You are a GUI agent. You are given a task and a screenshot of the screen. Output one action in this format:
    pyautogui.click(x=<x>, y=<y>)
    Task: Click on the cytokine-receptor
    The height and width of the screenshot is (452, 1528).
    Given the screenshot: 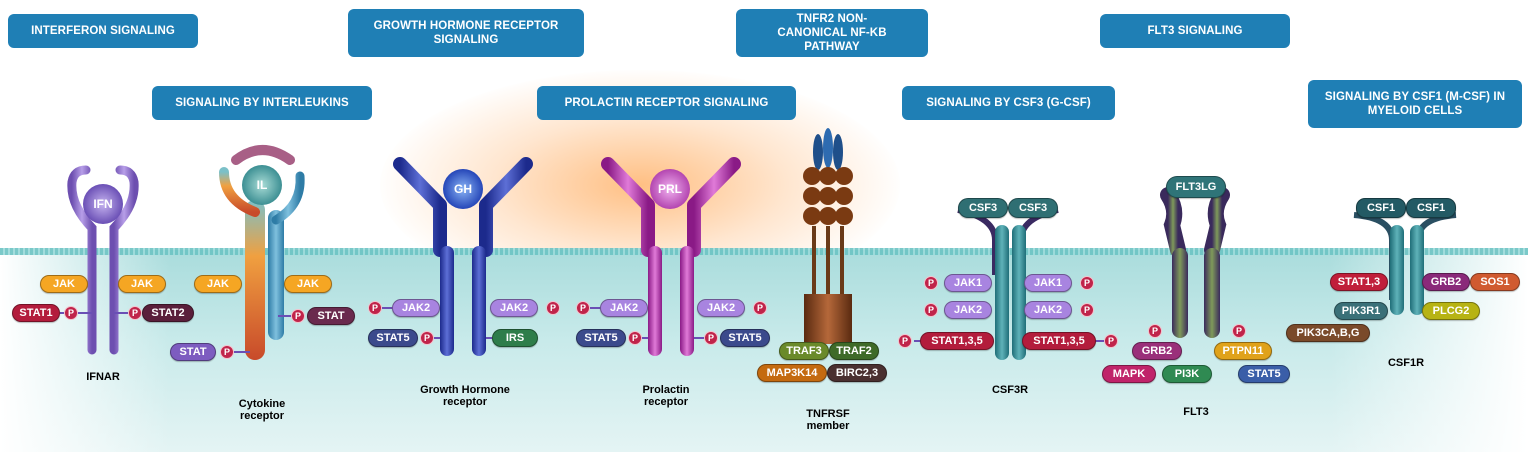 What is the action you would take?
    pyautogui.click(x=262, y=252)
    